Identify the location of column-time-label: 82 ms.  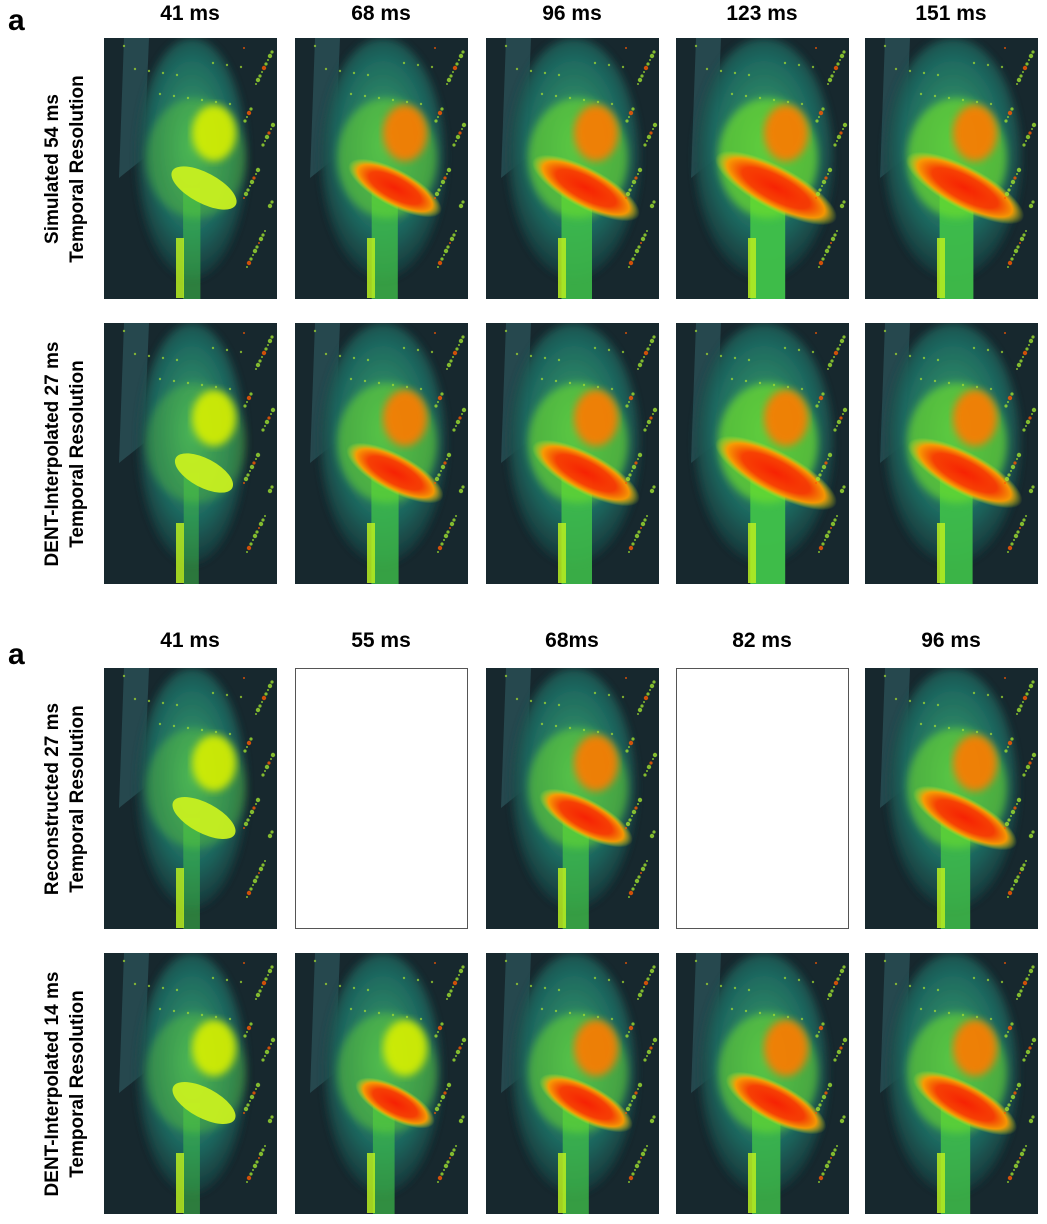
(762, 640).